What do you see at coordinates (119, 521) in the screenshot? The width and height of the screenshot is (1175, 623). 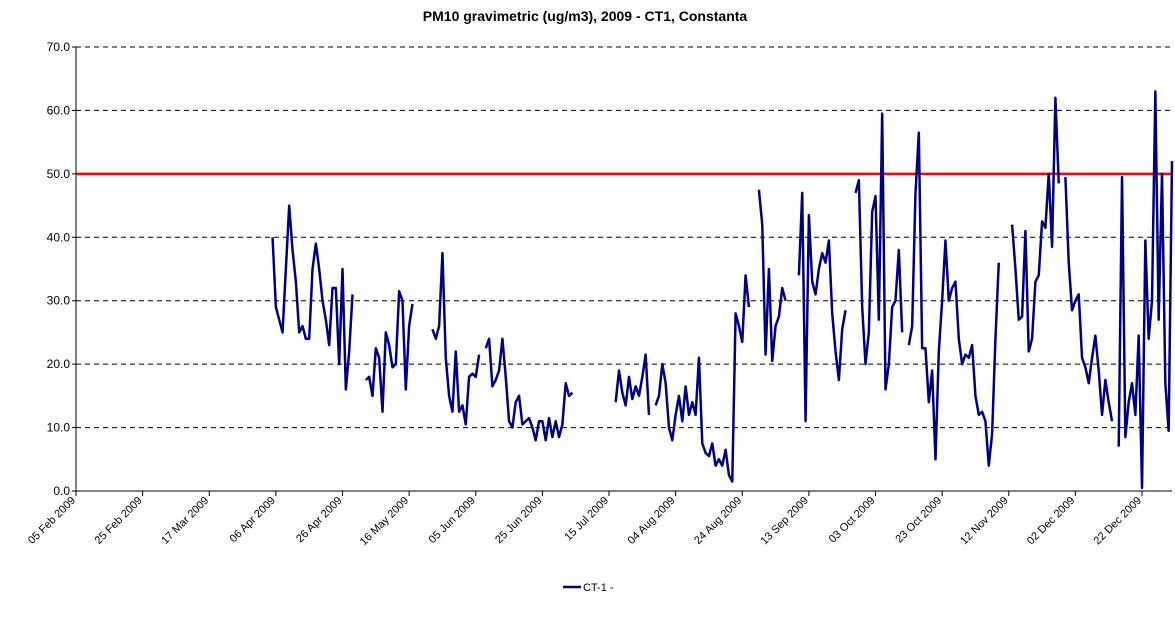 I see `x-tick-label: 25 Feb 2009` at bounding box center [119, 521].